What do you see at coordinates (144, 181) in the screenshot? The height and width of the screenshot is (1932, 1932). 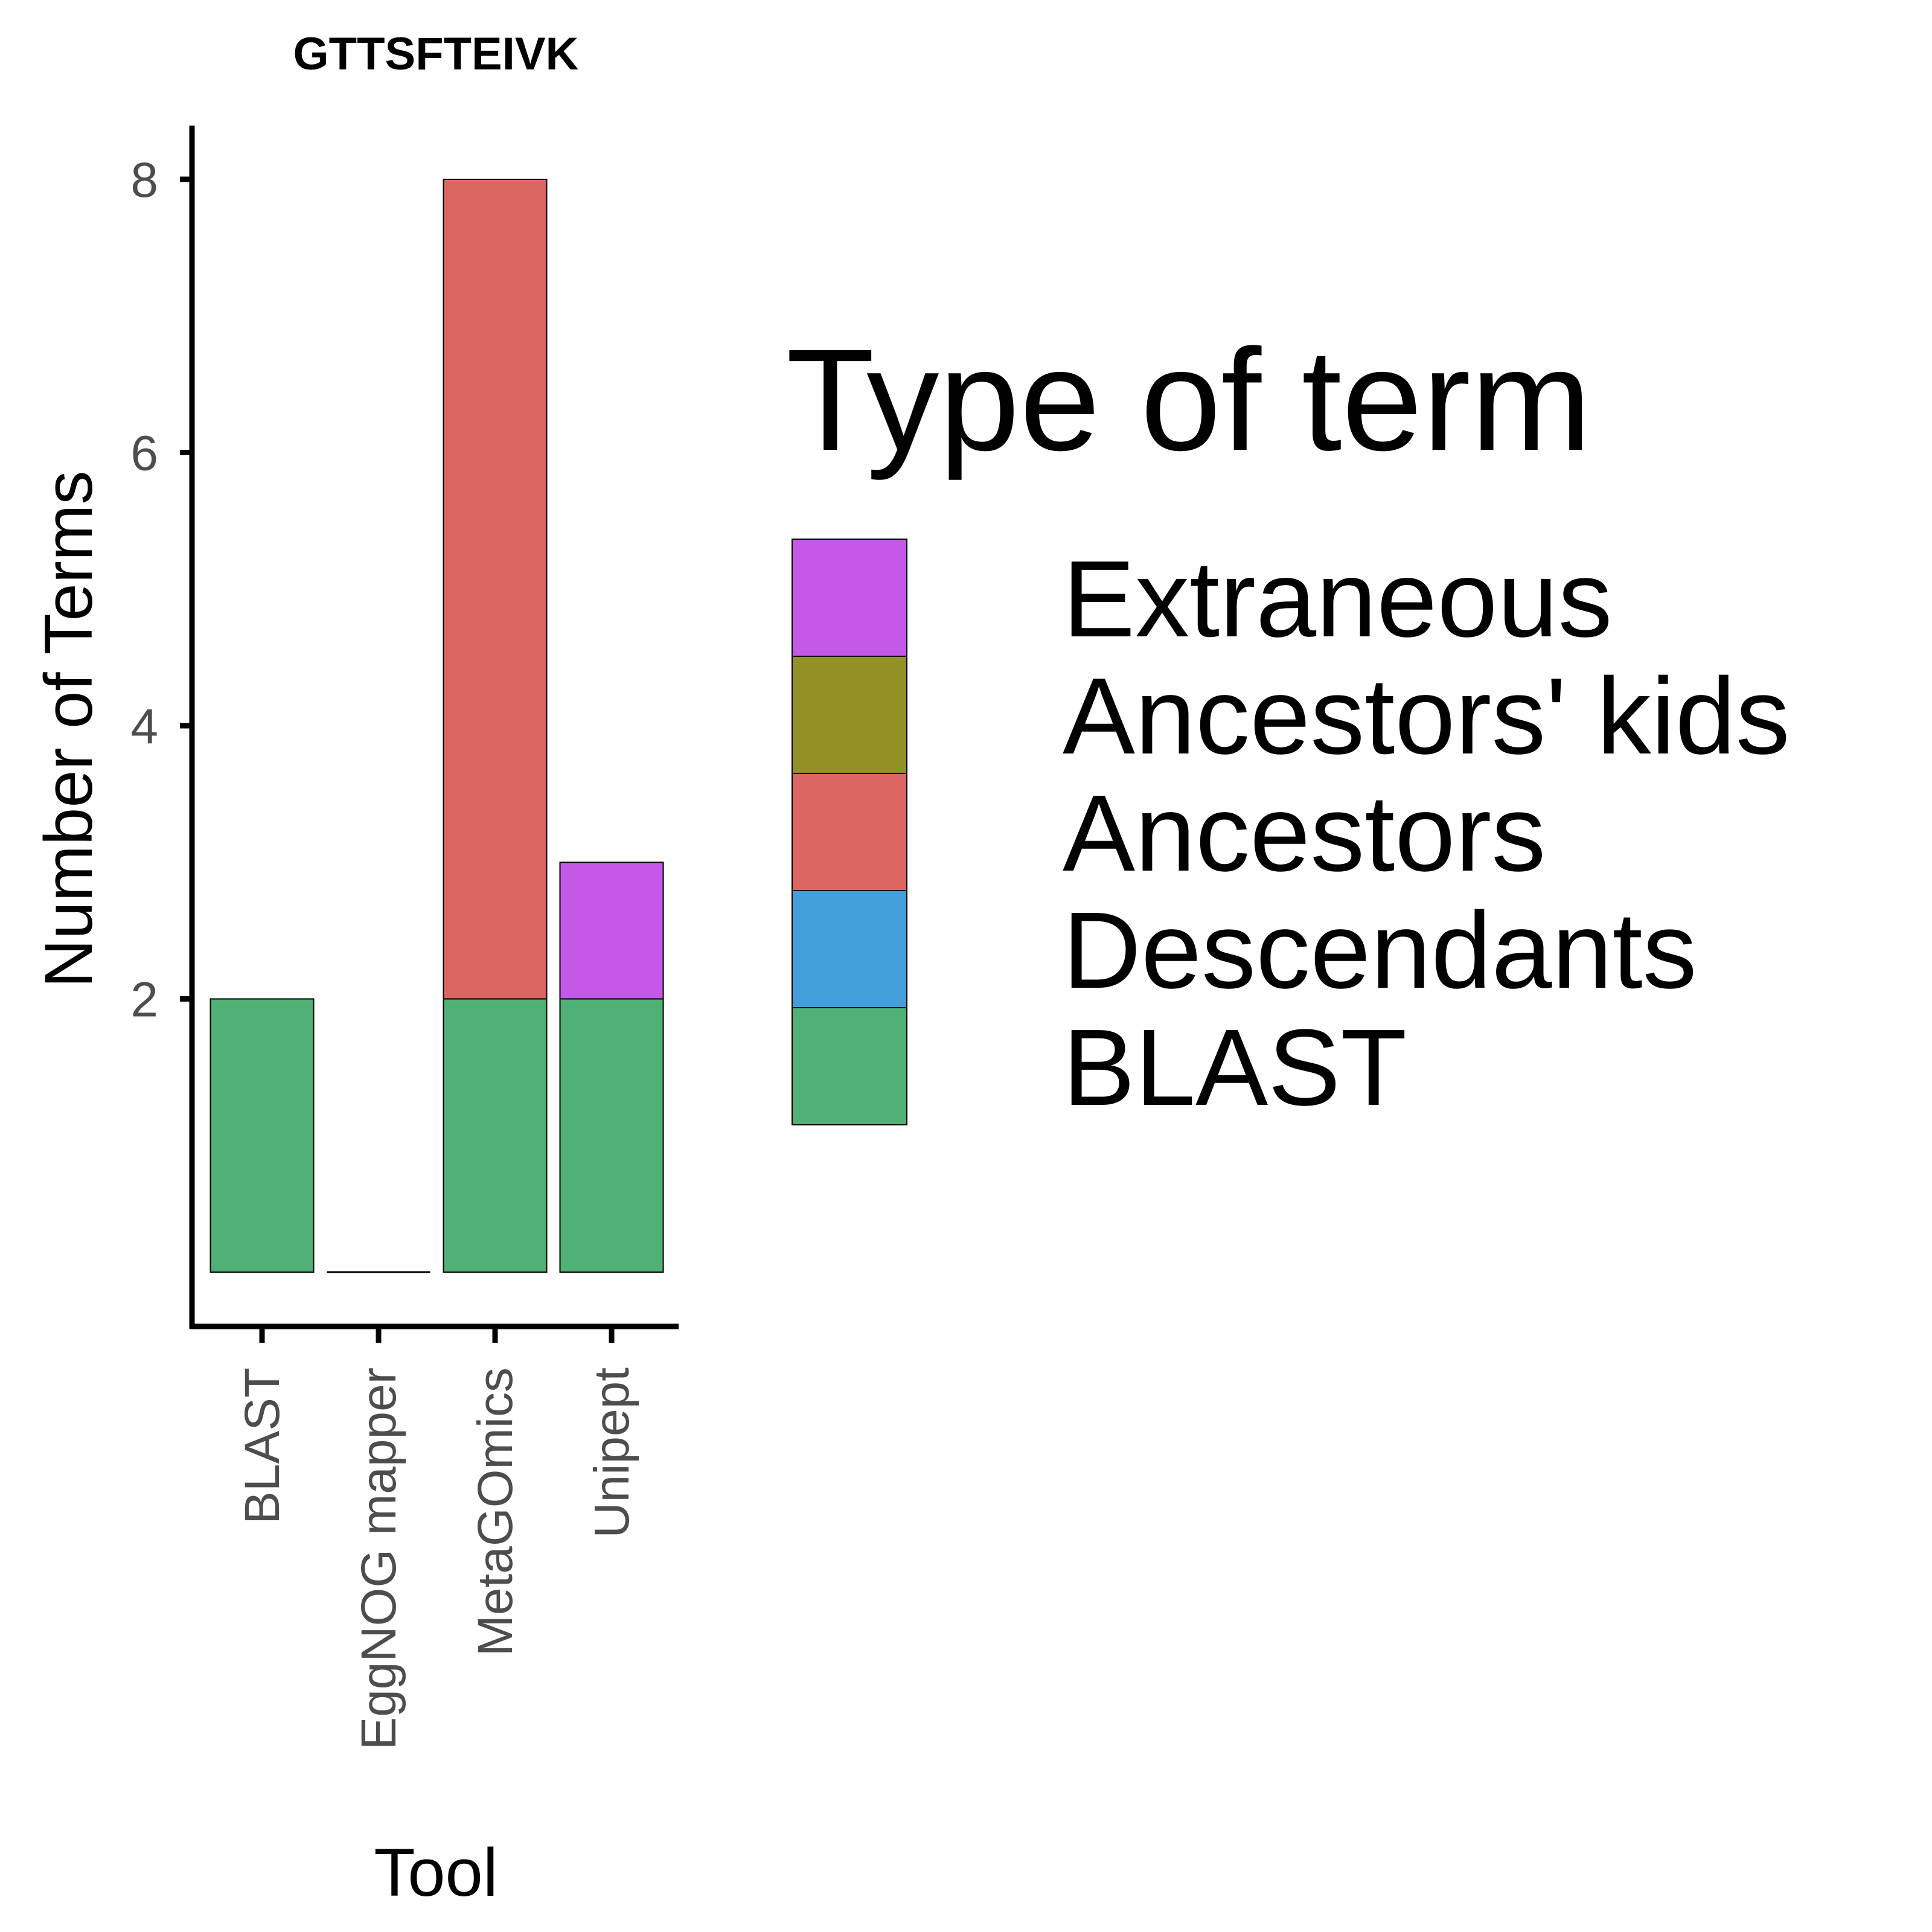 I see `y-tick-label-8: 8` at bounding box center [144, 181].